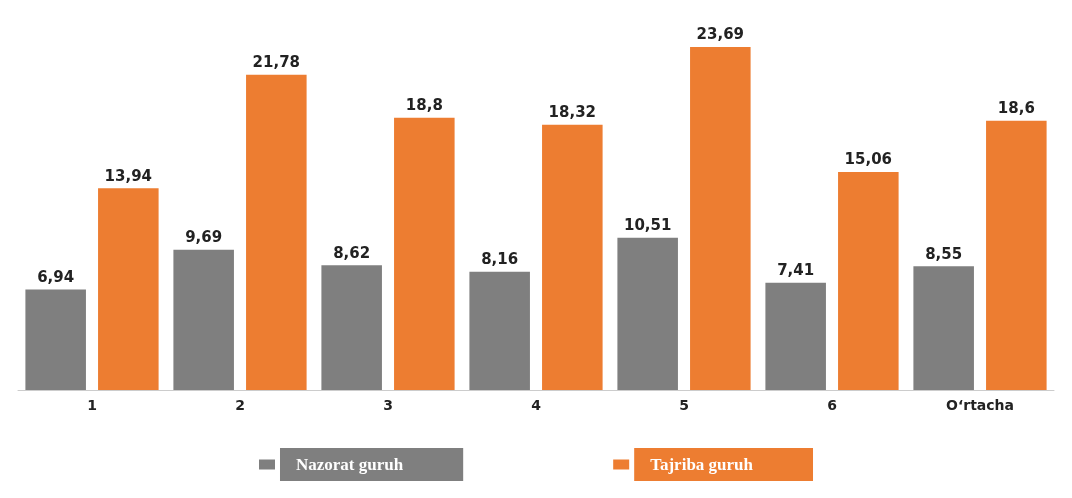 This screenshot has width=1072, height=498. Describe the element at coordinates (56, 277) in the screenshot. I see `data-label: 6,94` at that location.